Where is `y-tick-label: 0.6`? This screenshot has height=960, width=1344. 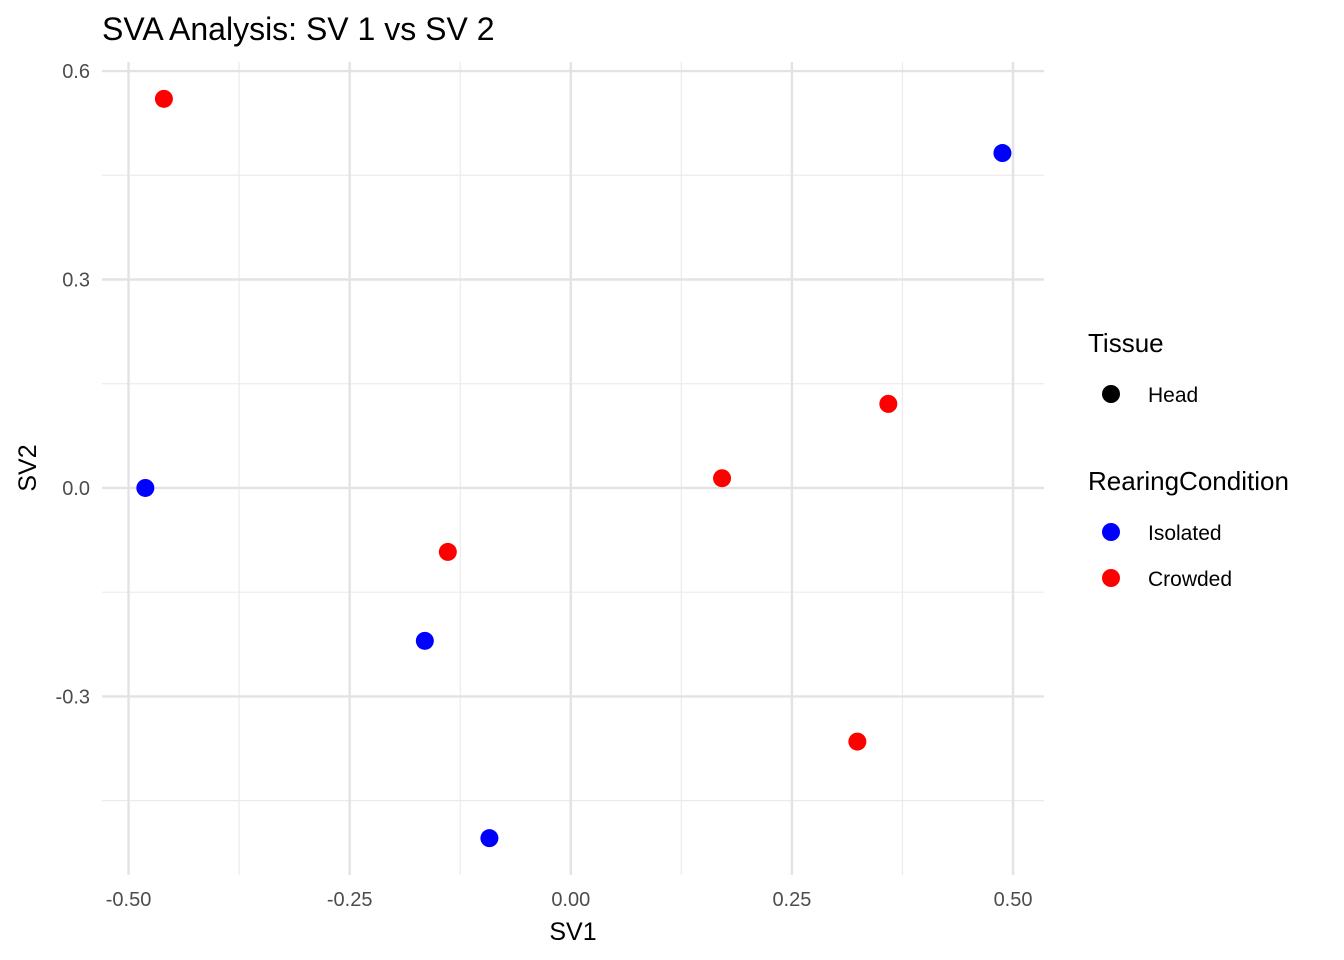
y-tick-label: 0.6 is located at coordinates (76, 72).